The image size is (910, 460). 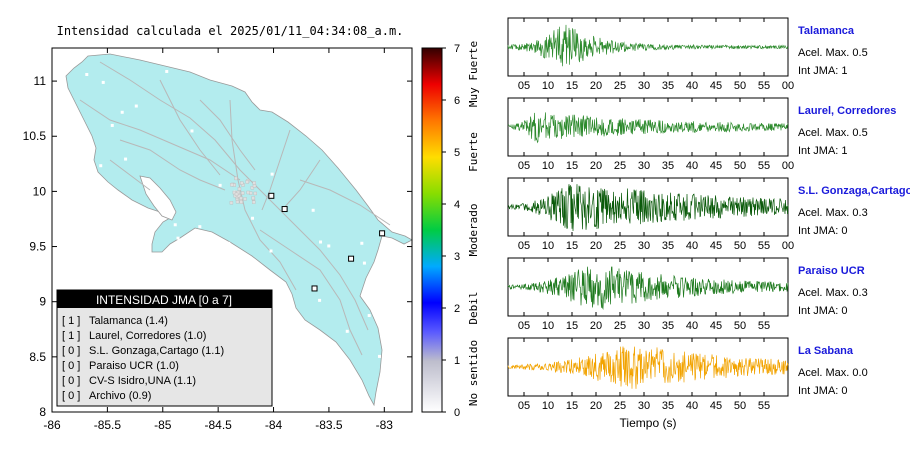 What do you see at coordinates (40, 191) in the screenshot?
I see `map-y-tick-label: 10` at bounding box center [40, 191].